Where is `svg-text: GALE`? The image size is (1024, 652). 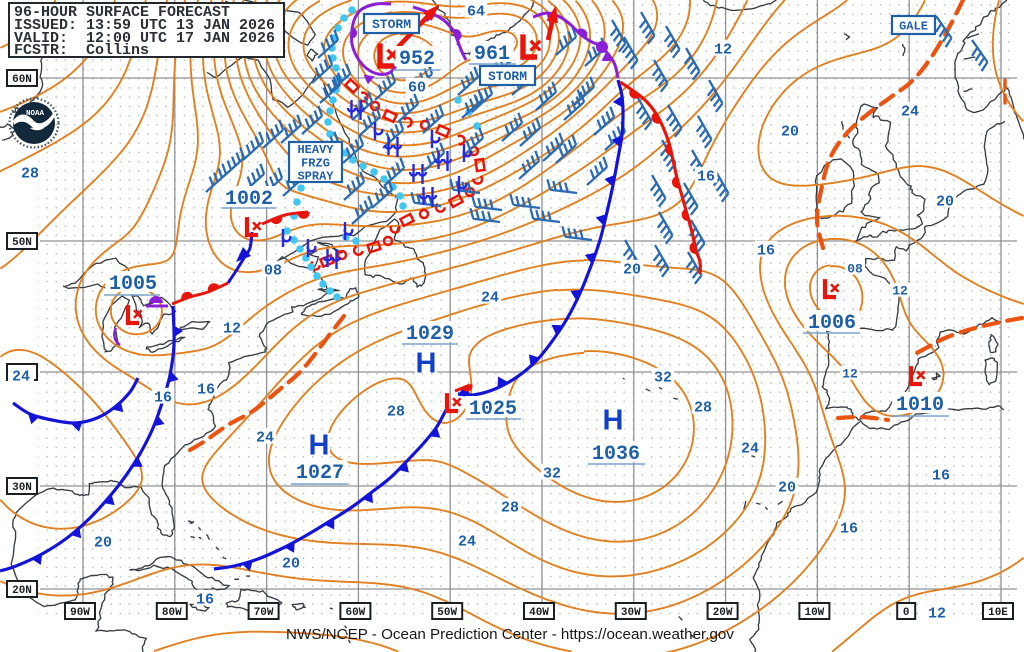
svg-text: GALE is located at coordinates (913, 26).